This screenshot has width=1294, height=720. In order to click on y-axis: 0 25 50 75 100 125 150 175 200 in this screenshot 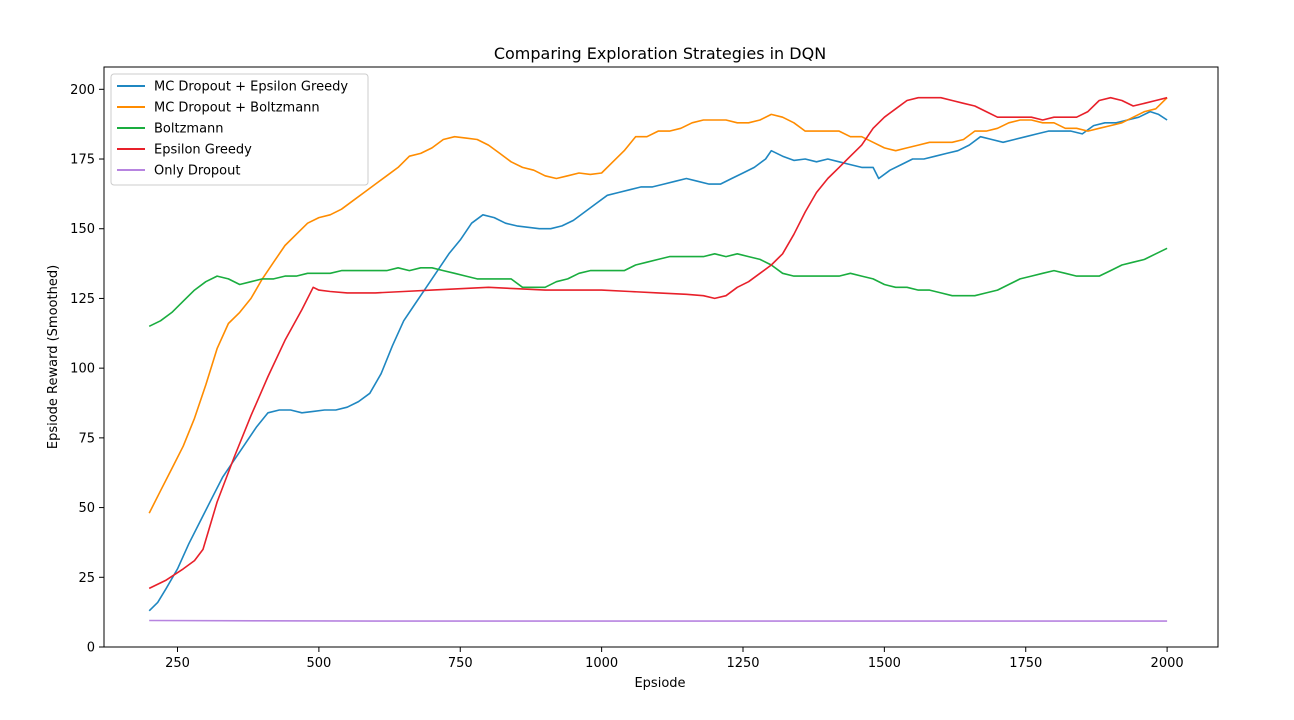, I will do `click(87, 369)`.